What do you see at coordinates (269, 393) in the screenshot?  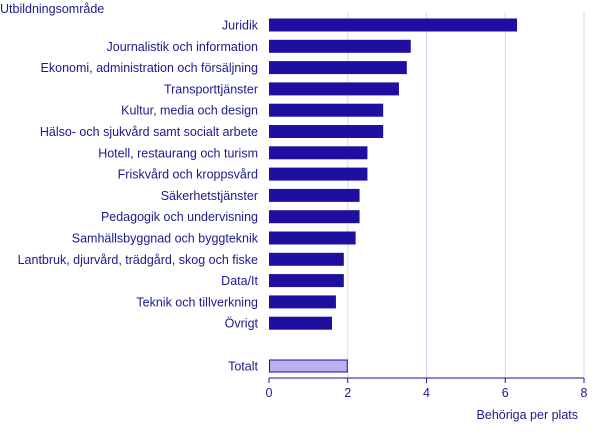 I see `x-tick-label: 0` at bounding box center [269, 393].